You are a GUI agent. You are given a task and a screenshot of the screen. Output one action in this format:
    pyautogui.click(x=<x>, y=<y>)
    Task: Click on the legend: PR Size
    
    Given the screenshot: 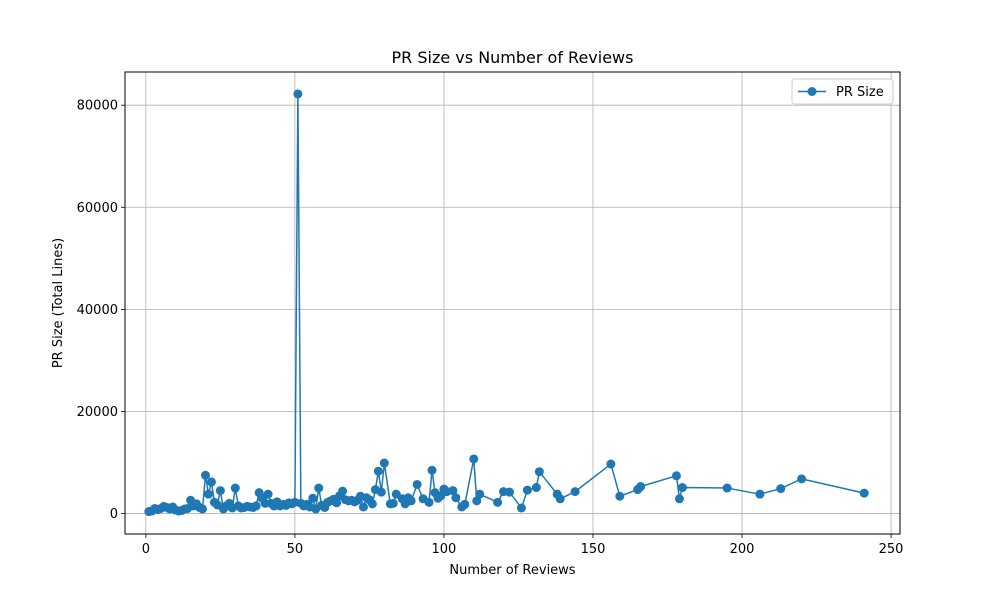 What is the action you would take?
    pyautogui.click(x=842, y=91)
    